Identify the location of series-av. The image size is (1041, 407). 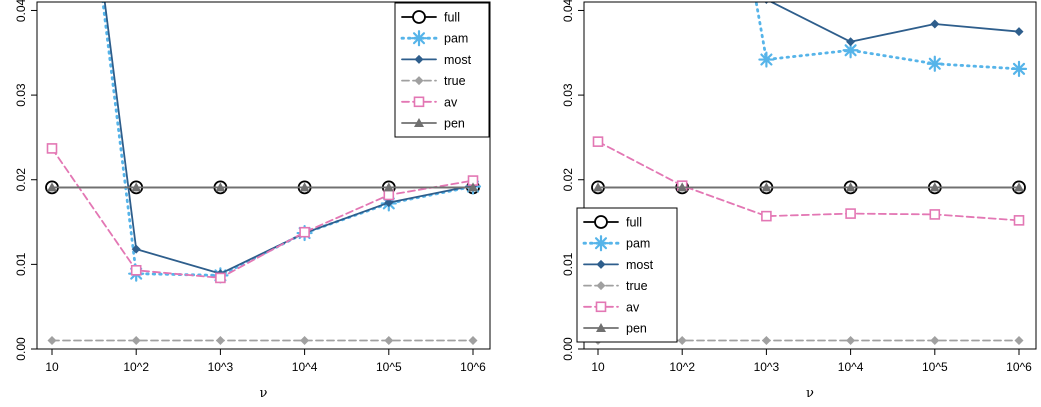
(262, 213).